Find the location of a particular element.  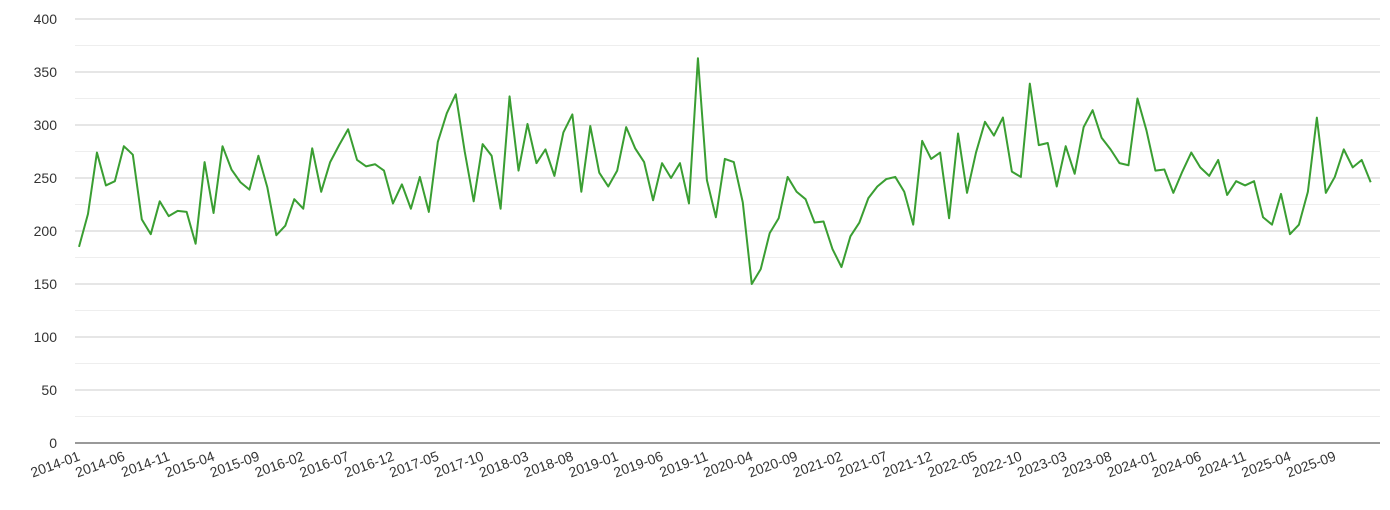

y-tick-label: 350 is located at coordinates (46, 72).